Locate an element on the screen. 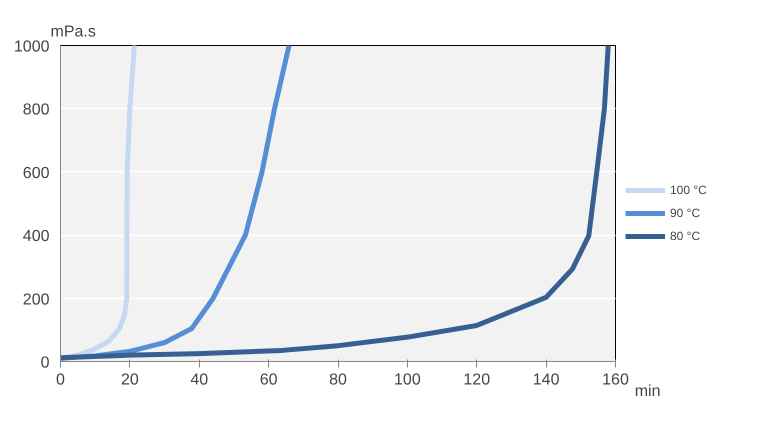  x-tick-label: 20 is located at coordinates (129, 380).